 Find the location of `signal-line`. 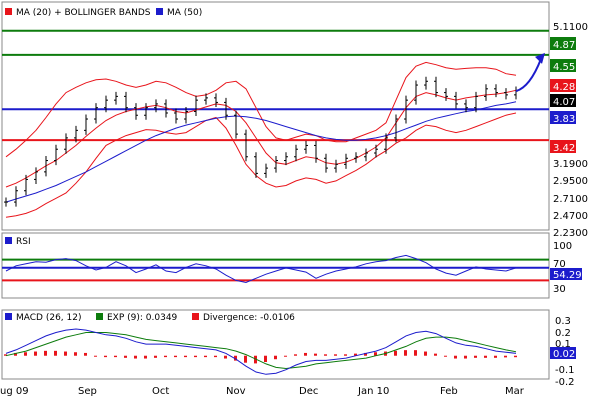

signal-line is located at coordinates (261, 351).